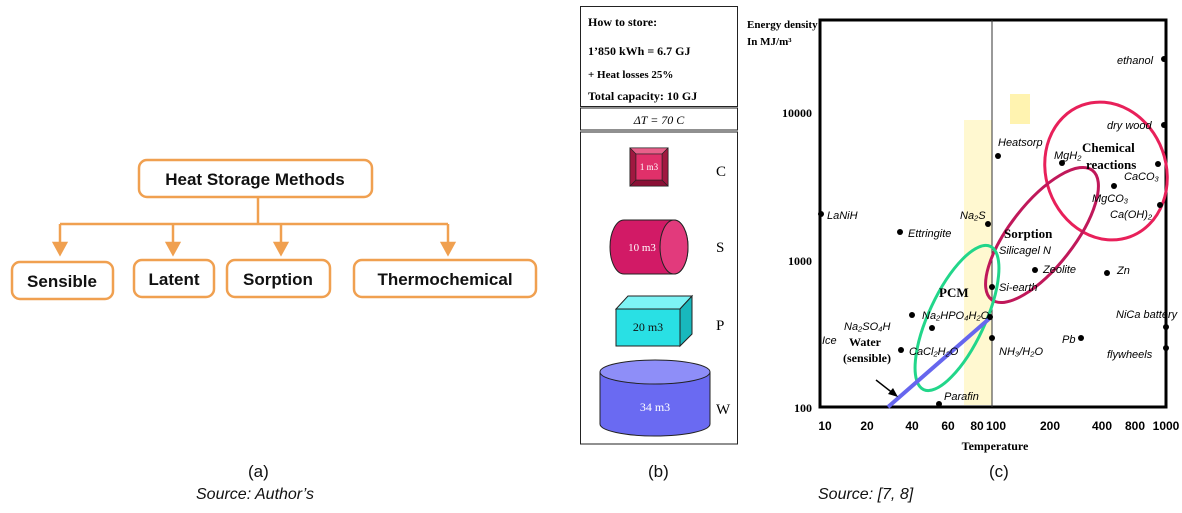 Image resolution: width=1182 pixels, height=513 pixels. What do you see at coordinates (797, 113) in the screenshot?
I see `y-tick-10000: 10000` at bounding box center [797, 113].